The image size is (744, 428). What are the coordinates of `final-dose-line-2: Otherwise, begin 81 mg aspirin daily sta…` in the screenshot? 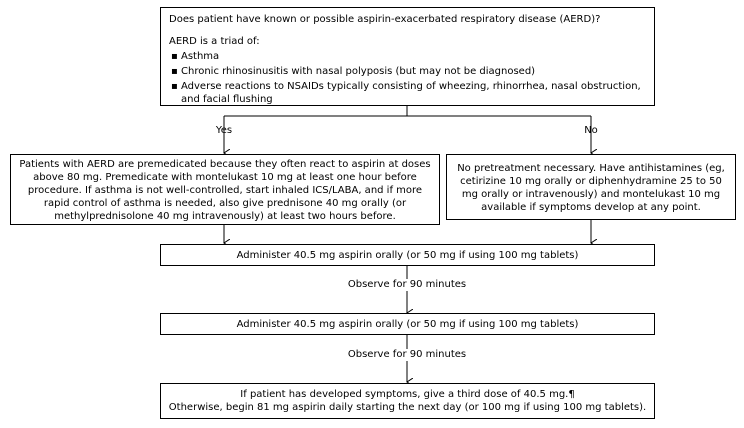 It's located at (407, 407).